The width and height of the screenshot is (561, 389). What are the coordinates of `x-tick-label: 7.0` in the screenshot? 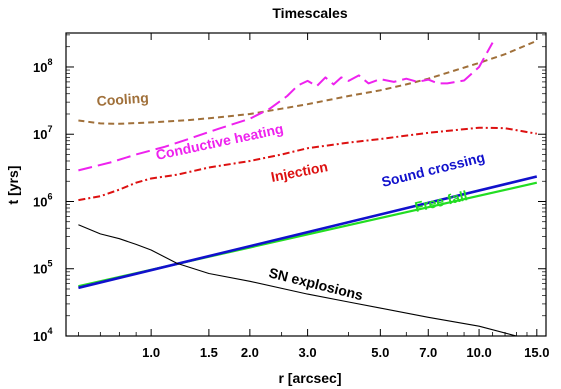 It's located at (428, 352).